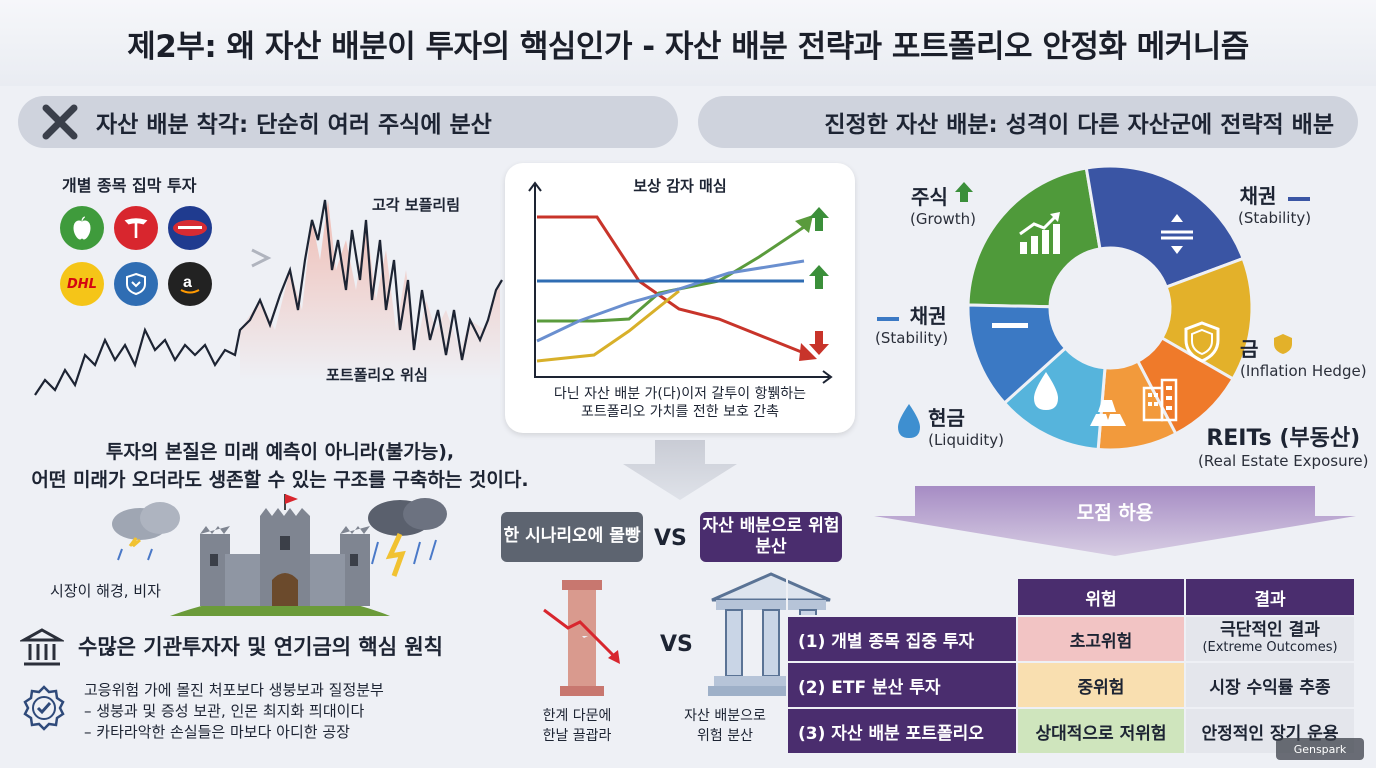 This screenshot has height=768, width=1376. Describe the element at coordinates (136, 284) in the screenshot. I see `shield-logo` at that location.